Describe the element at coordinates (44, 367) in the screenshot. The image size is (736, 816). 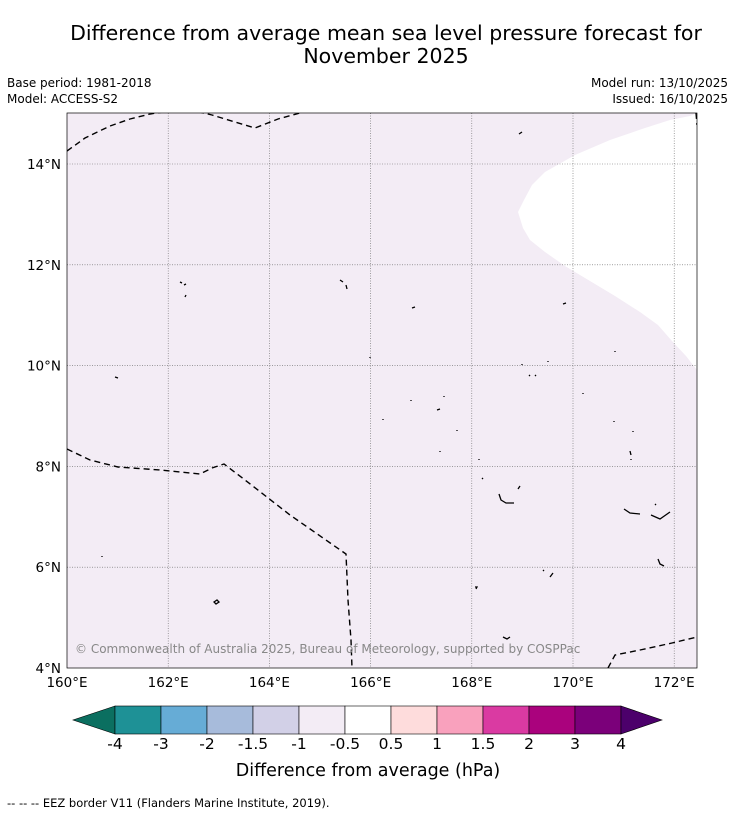
I see `lat-label: 10°N` at that location.